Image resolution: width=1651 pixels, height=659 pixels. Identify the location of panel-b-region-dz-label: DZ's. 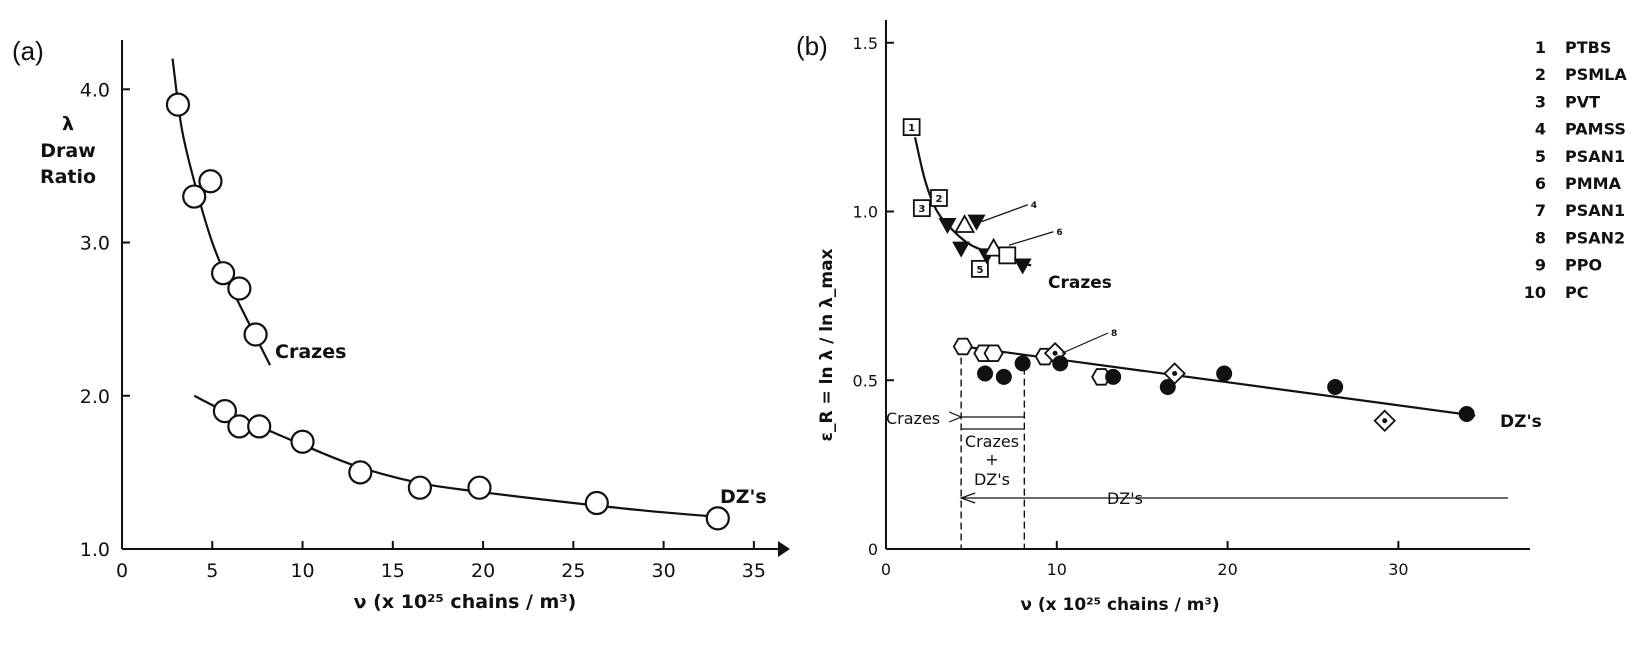
(1125, 498).